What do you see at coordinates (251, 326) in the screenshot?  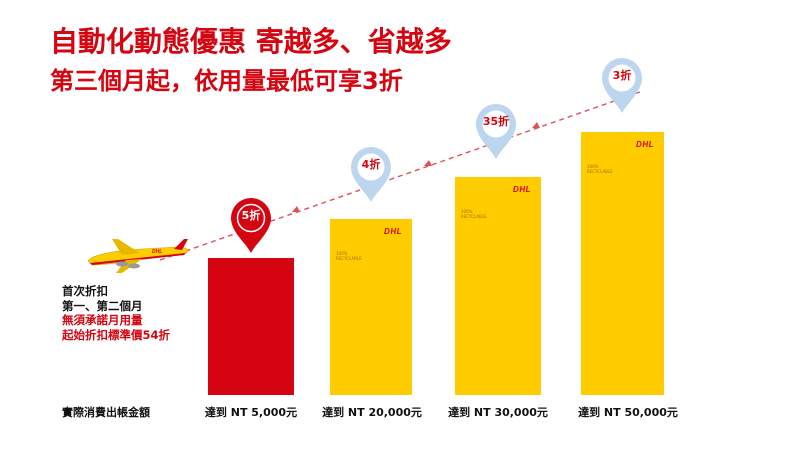 I see `package-box-icon` at bounding box center [251, 326].